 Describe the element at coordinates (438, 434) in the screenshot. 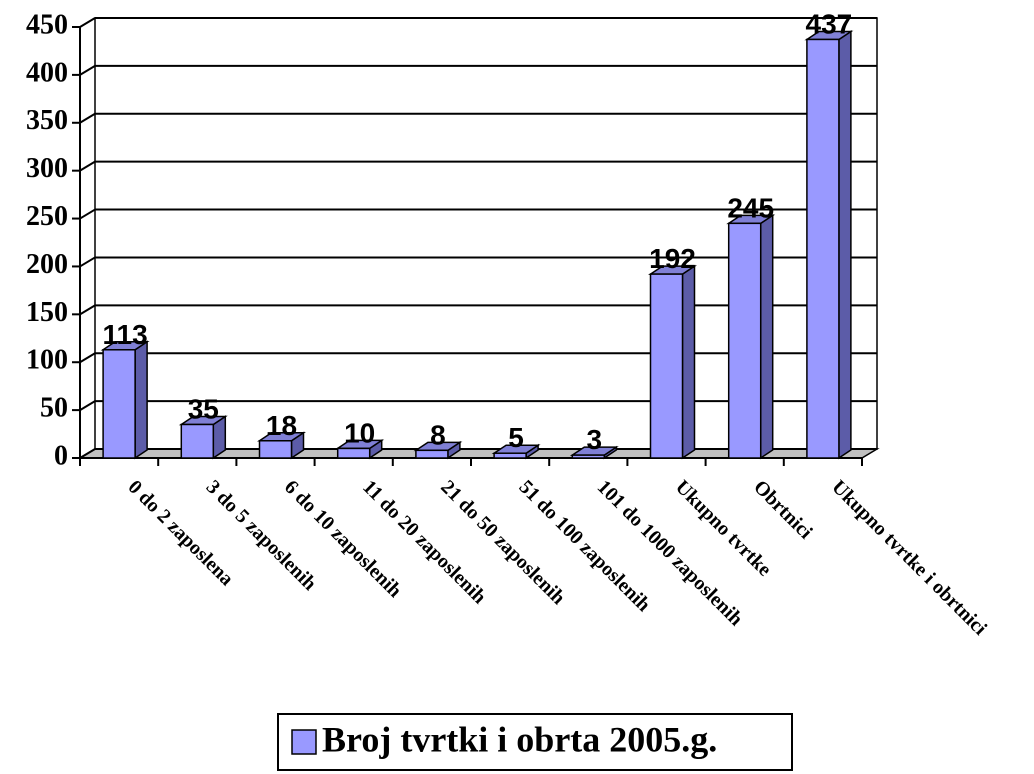

I see `data-label: 8` at that location.